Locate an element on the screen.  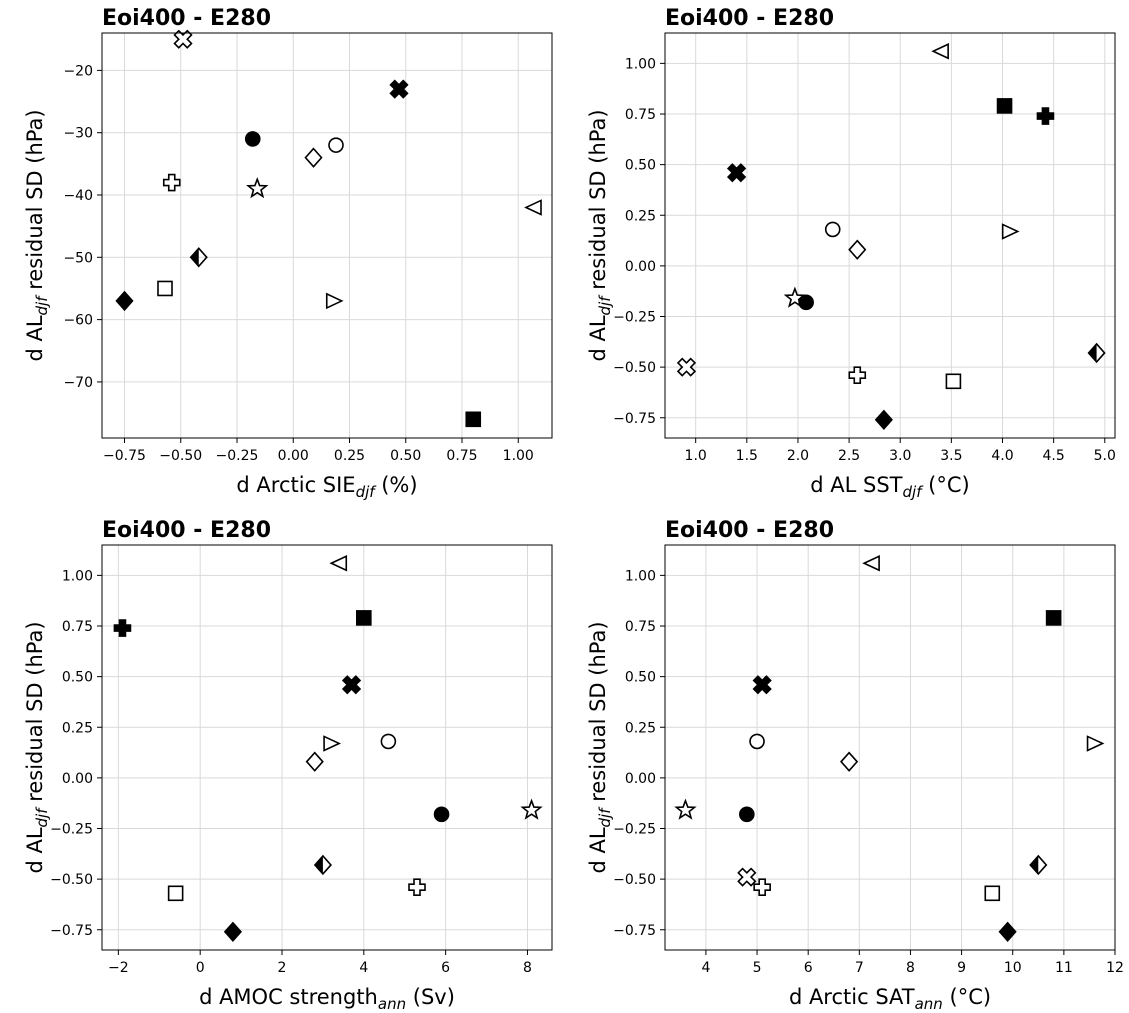
x-tick-label: −2 is located at coordinates (118, 968).